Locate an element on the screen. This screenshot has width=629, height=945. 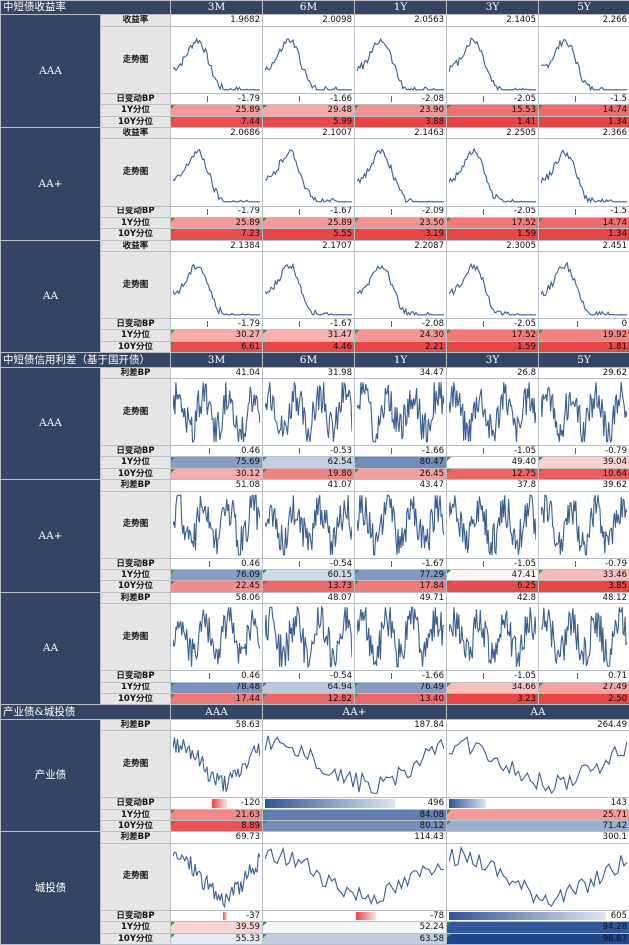
percentile-10y-cell: 5.99 is located at coordinates (308, 122).